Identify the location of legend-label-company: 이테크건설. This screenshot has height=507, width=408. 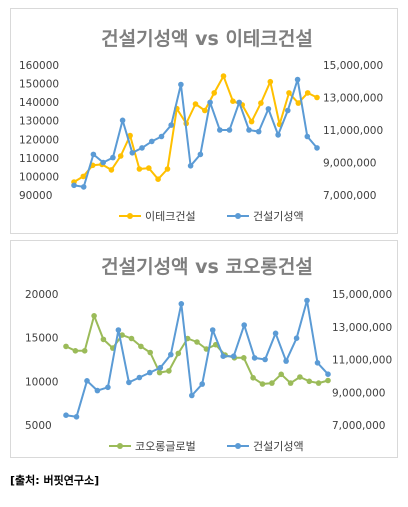
(170, 216).